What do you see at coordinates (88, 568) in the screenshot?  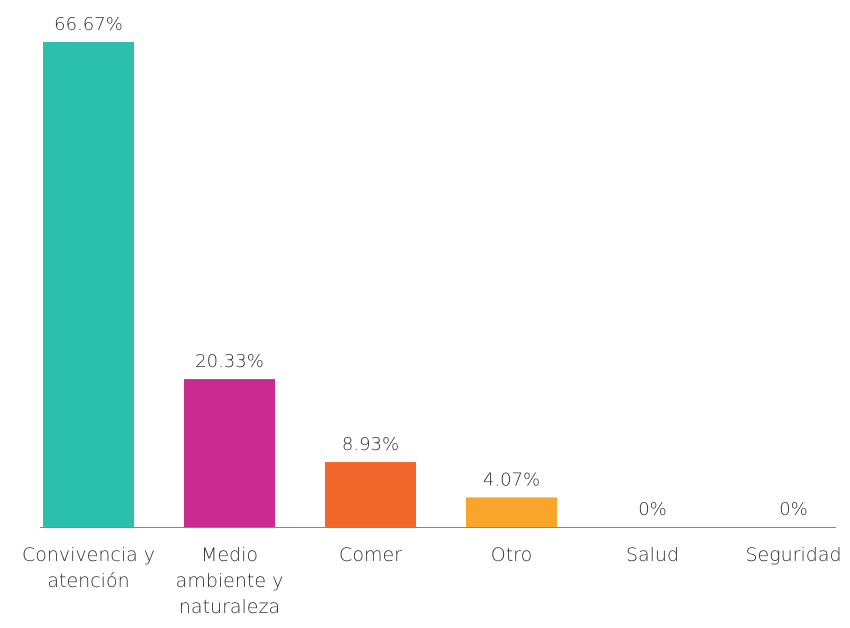 I see `x-tick-label: Convivencia y atención` at bounding box center [88, 568].